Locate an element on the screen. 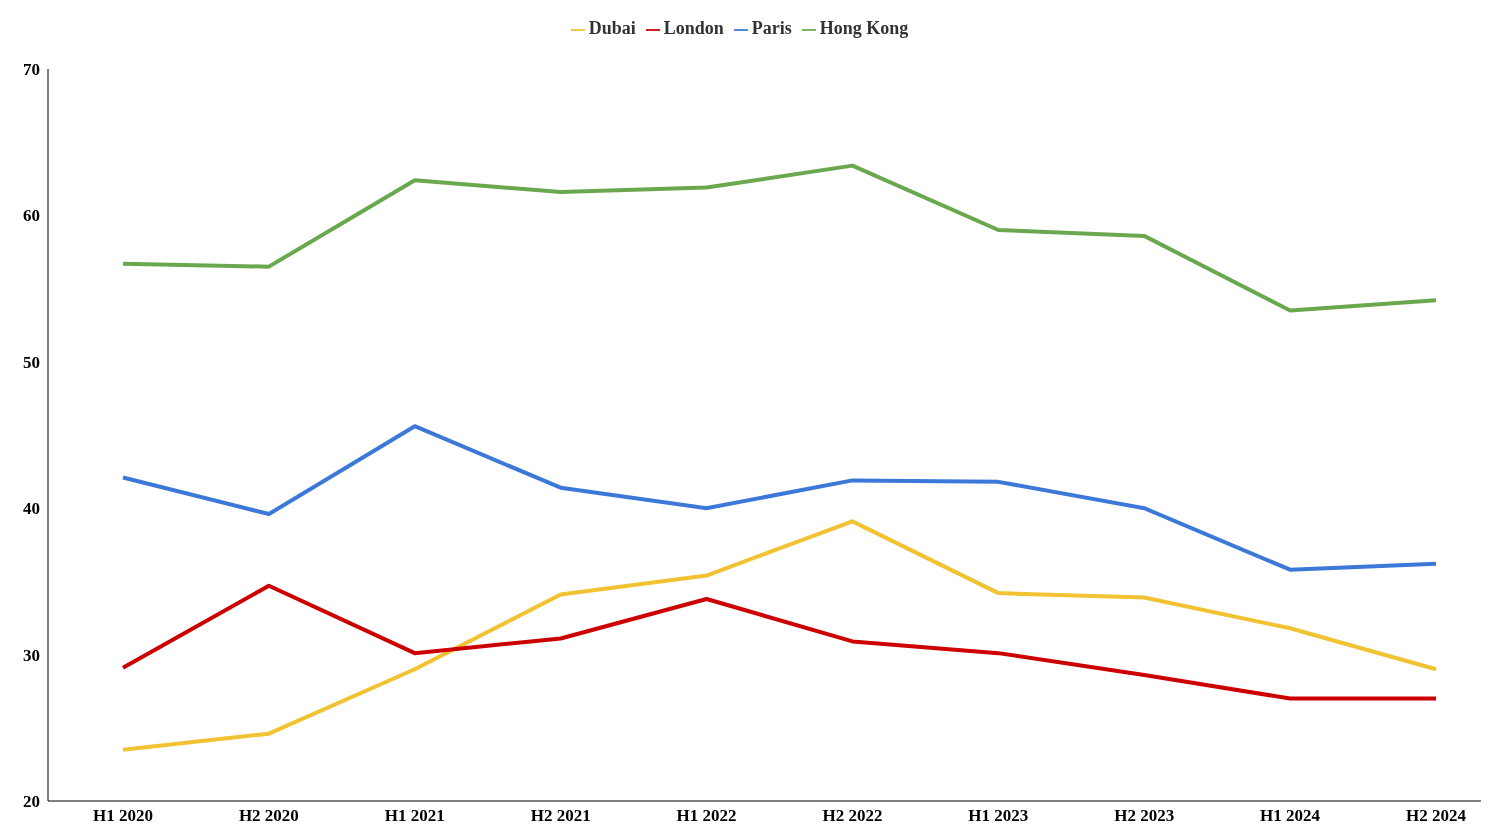  x-tick-label: H1 2021 is located at coordinates (414, 816).